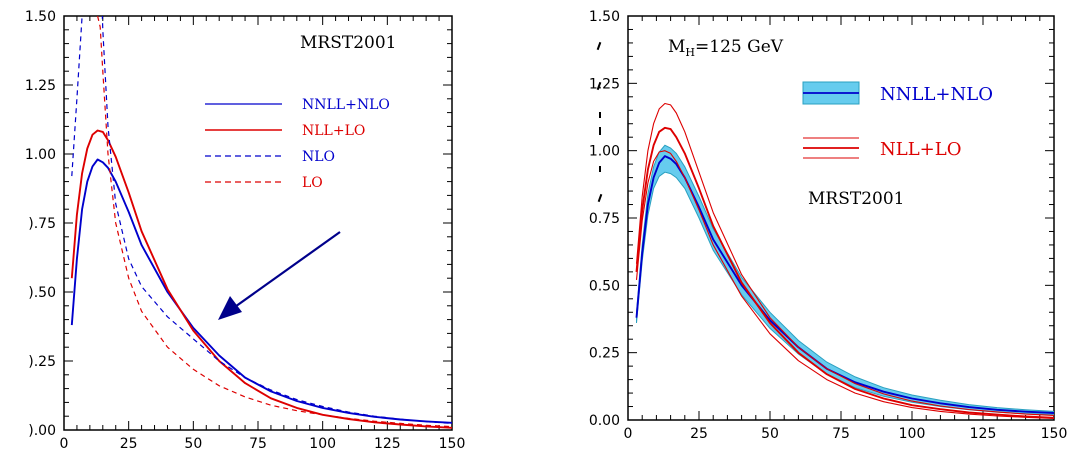 The height and width of the screenshot is (450, 1078). Describe the element at coordinates (936, 94) in the screenshot. I see `legend-label-band: NNLL+NLO` at that location.